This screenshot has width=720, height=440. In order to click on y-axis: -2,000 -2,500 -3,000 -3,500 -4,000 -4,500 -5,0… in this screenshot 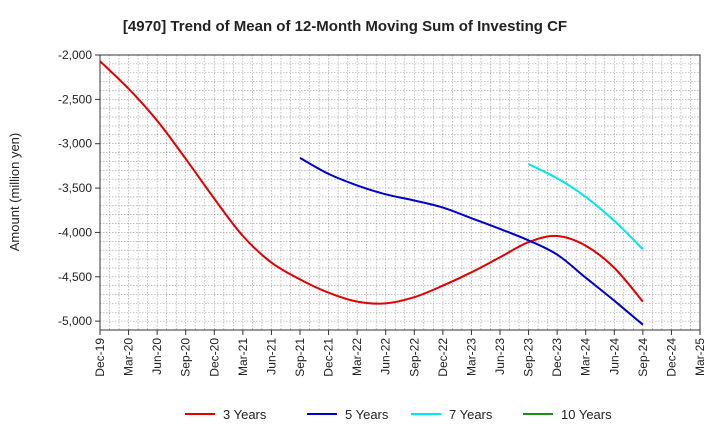, I will do `click(79, 188)`.